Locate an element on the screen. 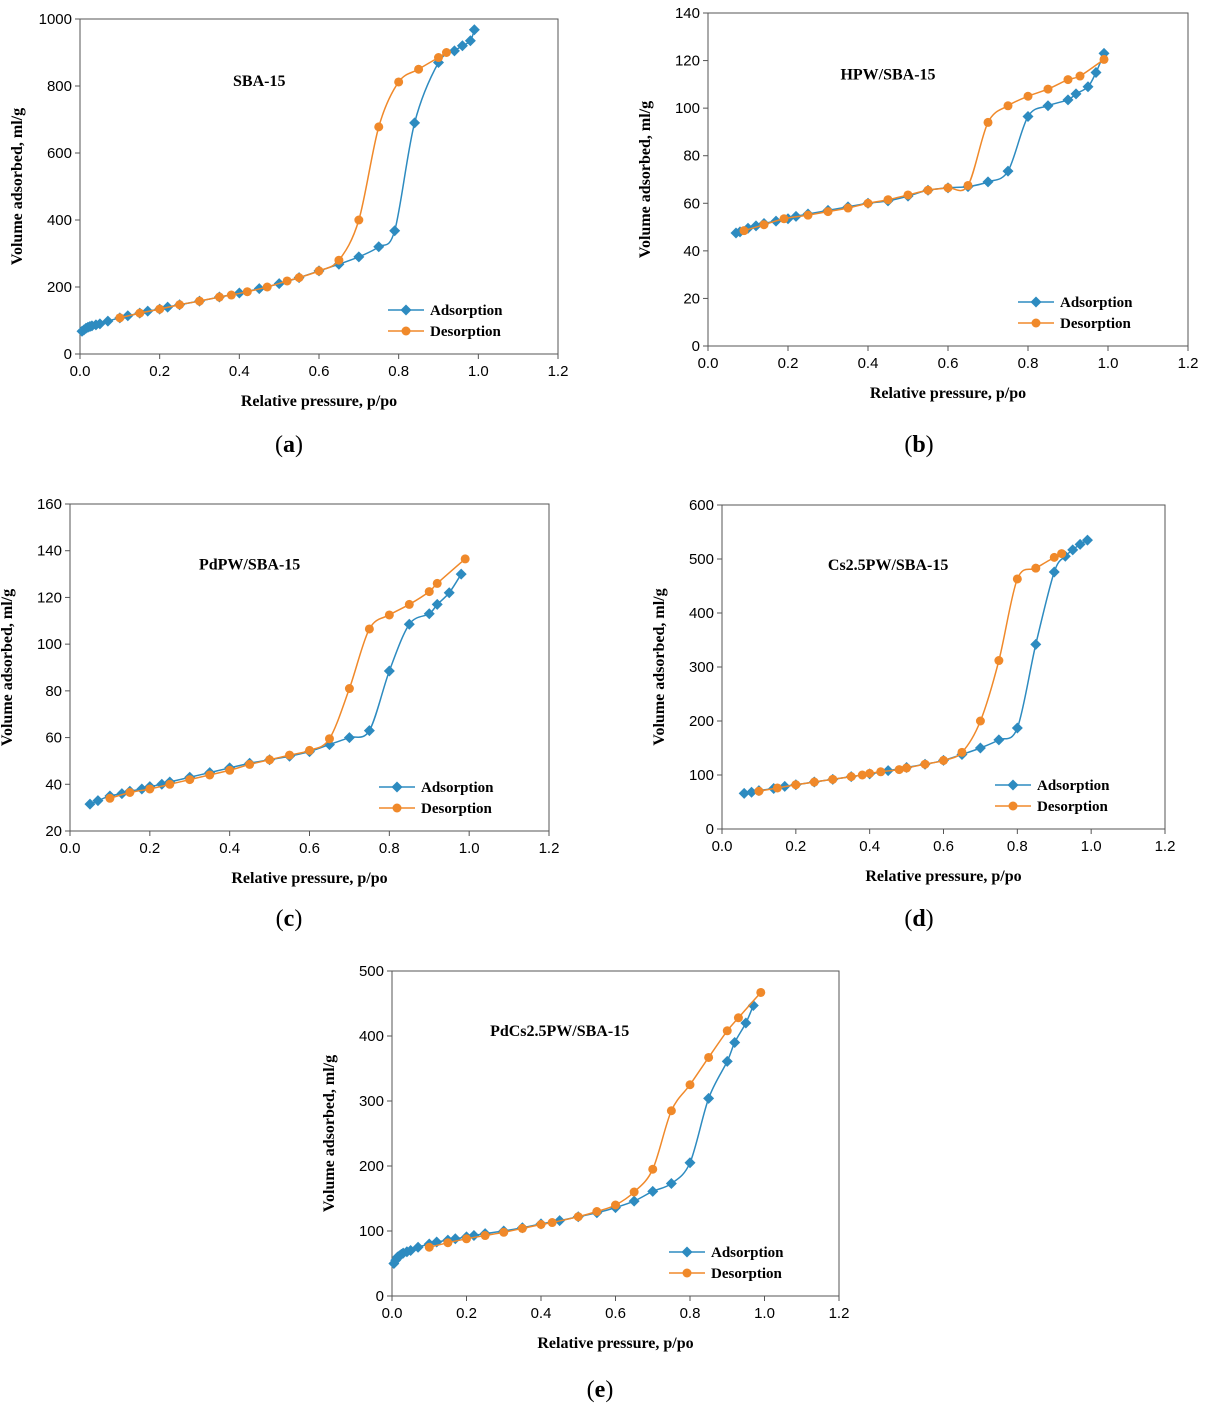 The height and width of the screenshot is (1418, 1205). x-tick-label: 0.0 is located at coordinates (708, 363).